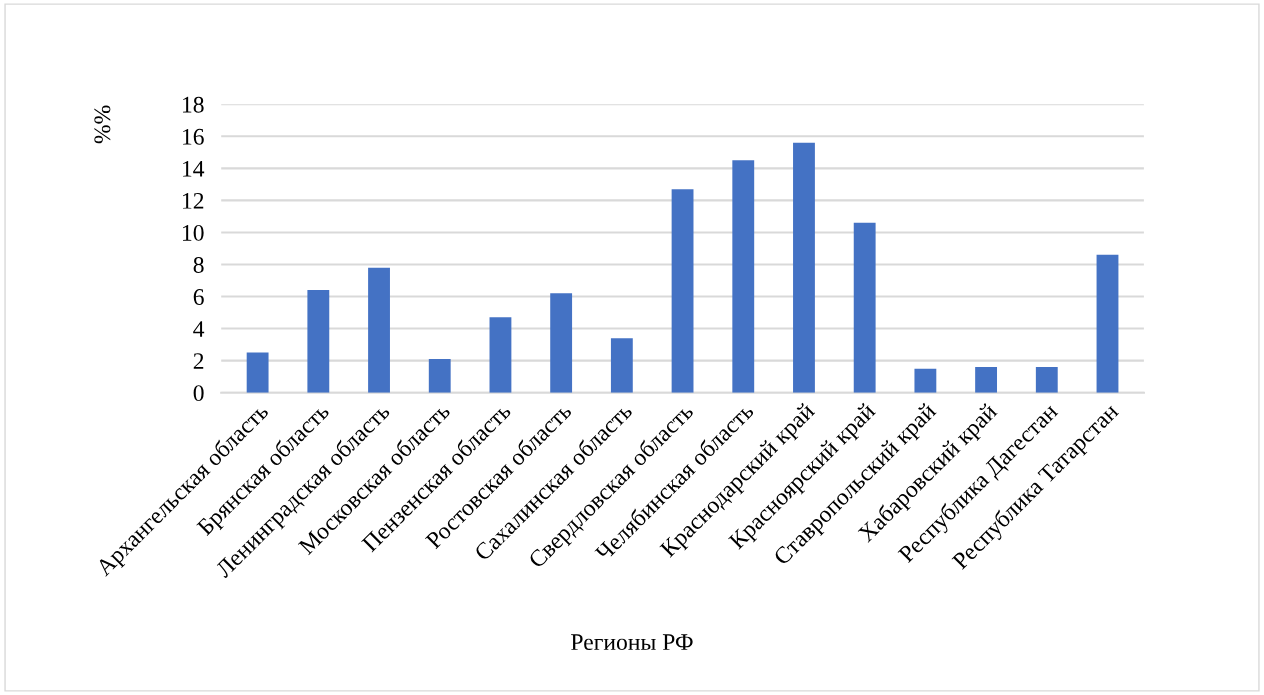 This screenshot has width=1264, height=695. What do you see at coordinates (102, 124) in the screenshot?
I see `y-axis-title: %%` at bounding box center [102, 124].